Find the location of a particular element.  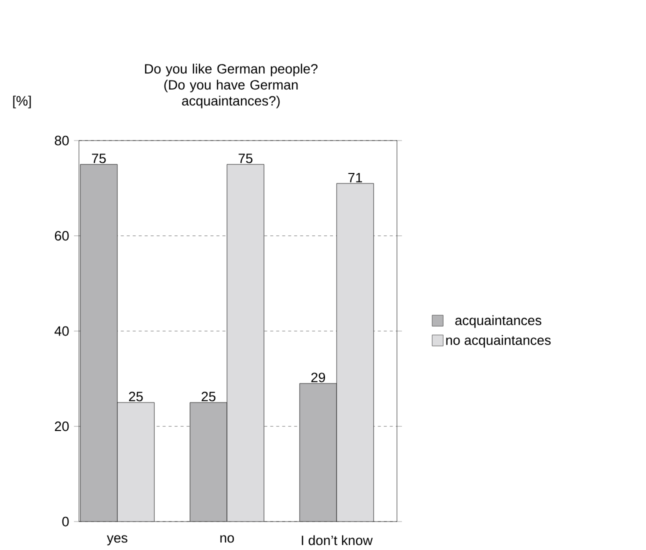

chart-title: Do you like German people? is located at coordinates (231, 70).